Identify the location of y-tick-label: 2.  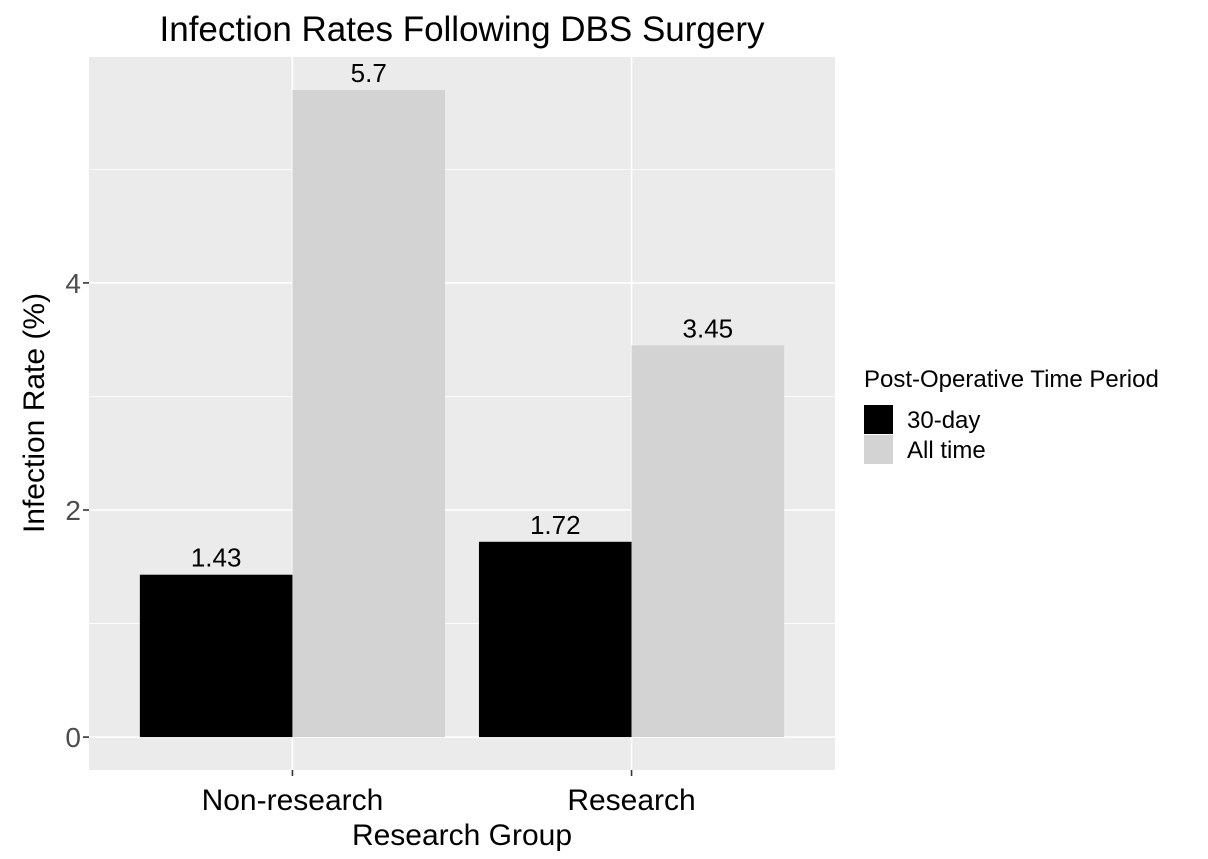
(73, 510).